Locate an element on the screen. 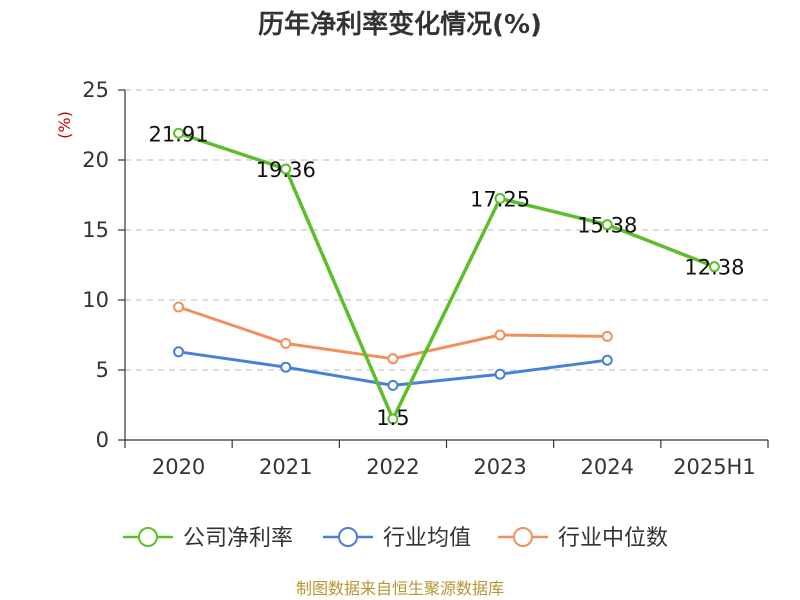 This screenshot has width=800, height=600. y-tick-label: 0 is located at coordinates (102, 440).